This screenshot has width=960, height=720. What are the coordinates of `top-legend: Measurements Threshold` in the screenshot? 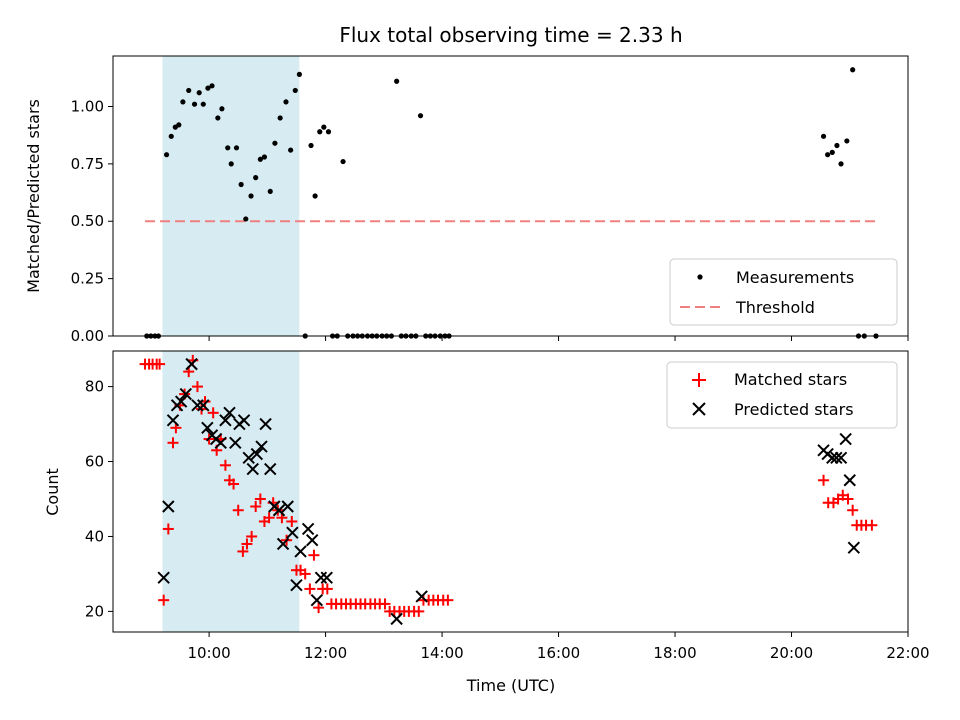 It's located at (783, 292).